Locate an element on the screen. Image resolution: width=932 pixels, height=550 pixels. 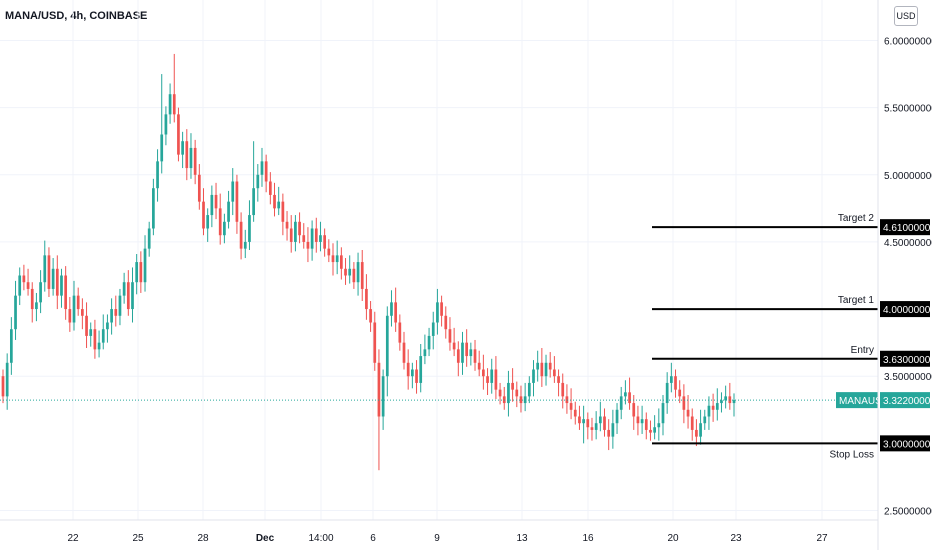
level-label: Target 2 is located at coordinates (856, 218).